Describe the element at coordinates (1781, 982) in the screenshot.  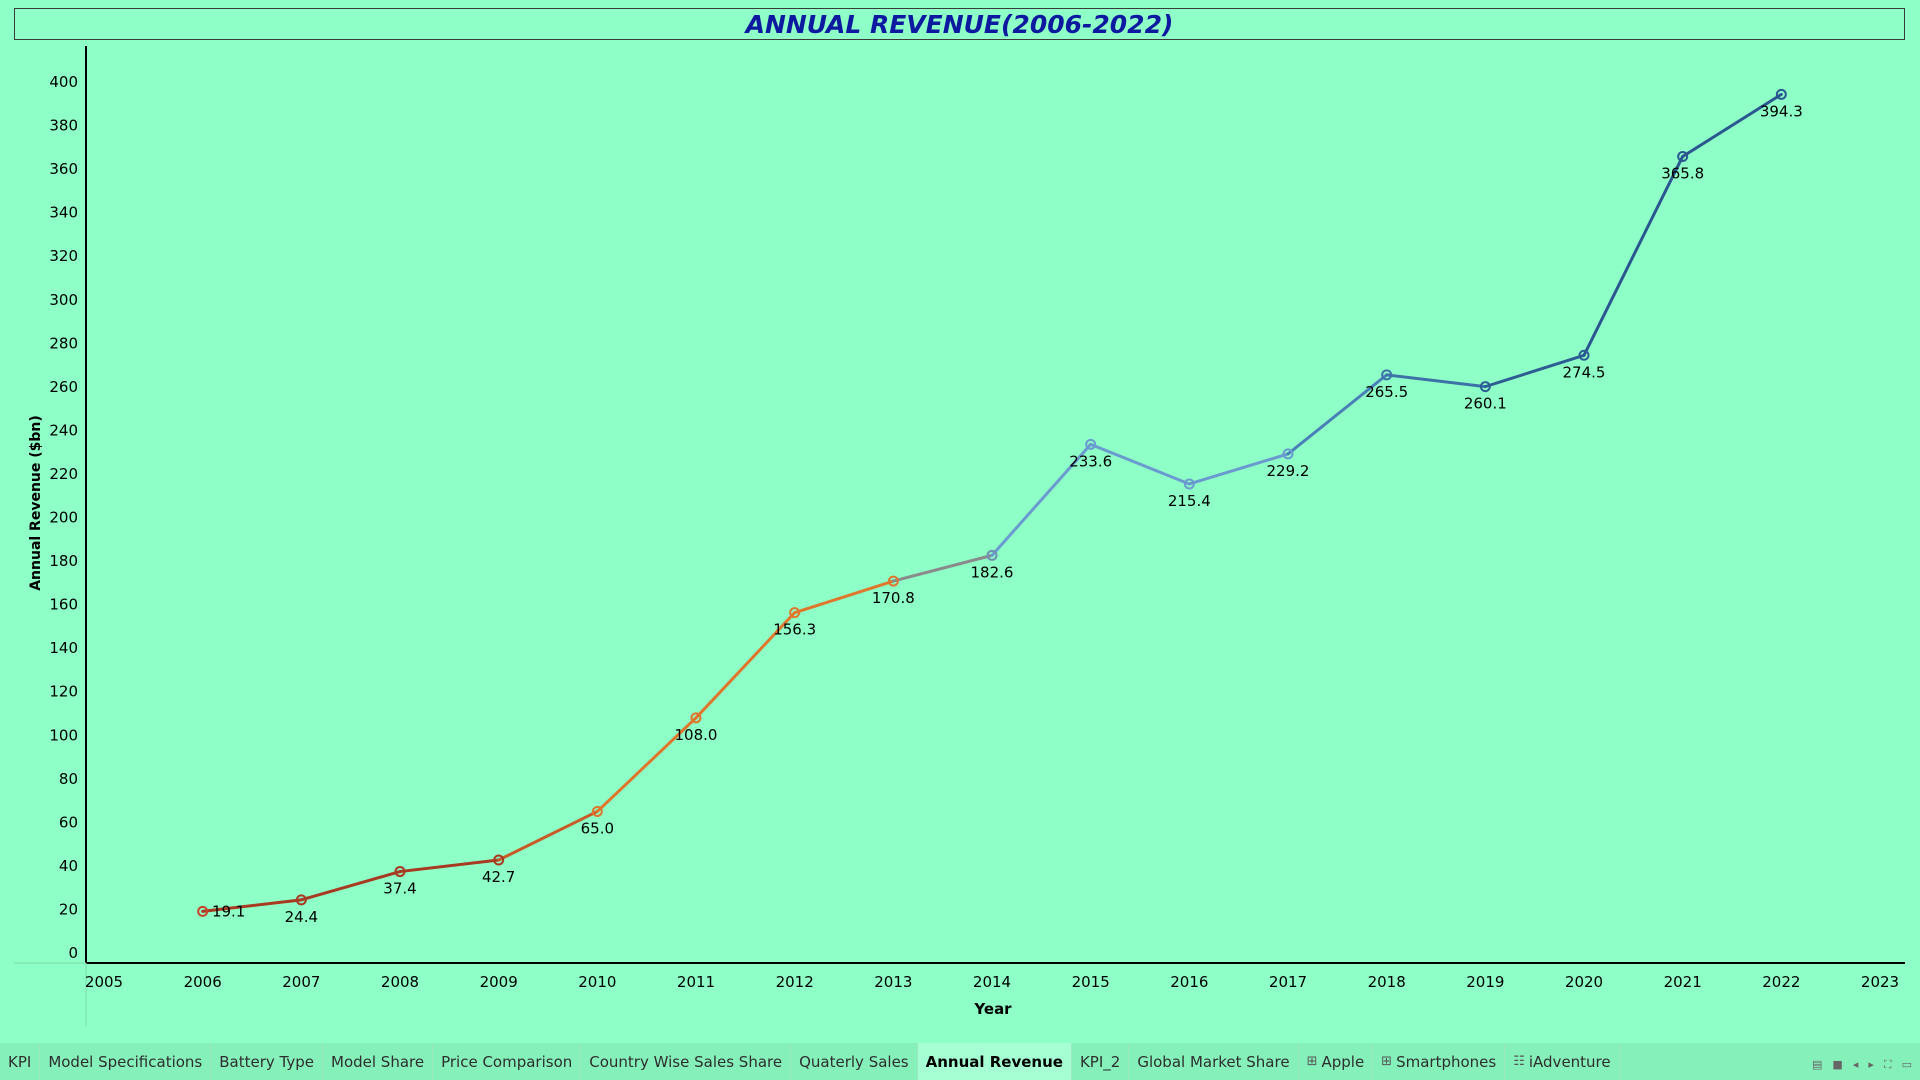
I see `x-tick-label: 2022` at that location.